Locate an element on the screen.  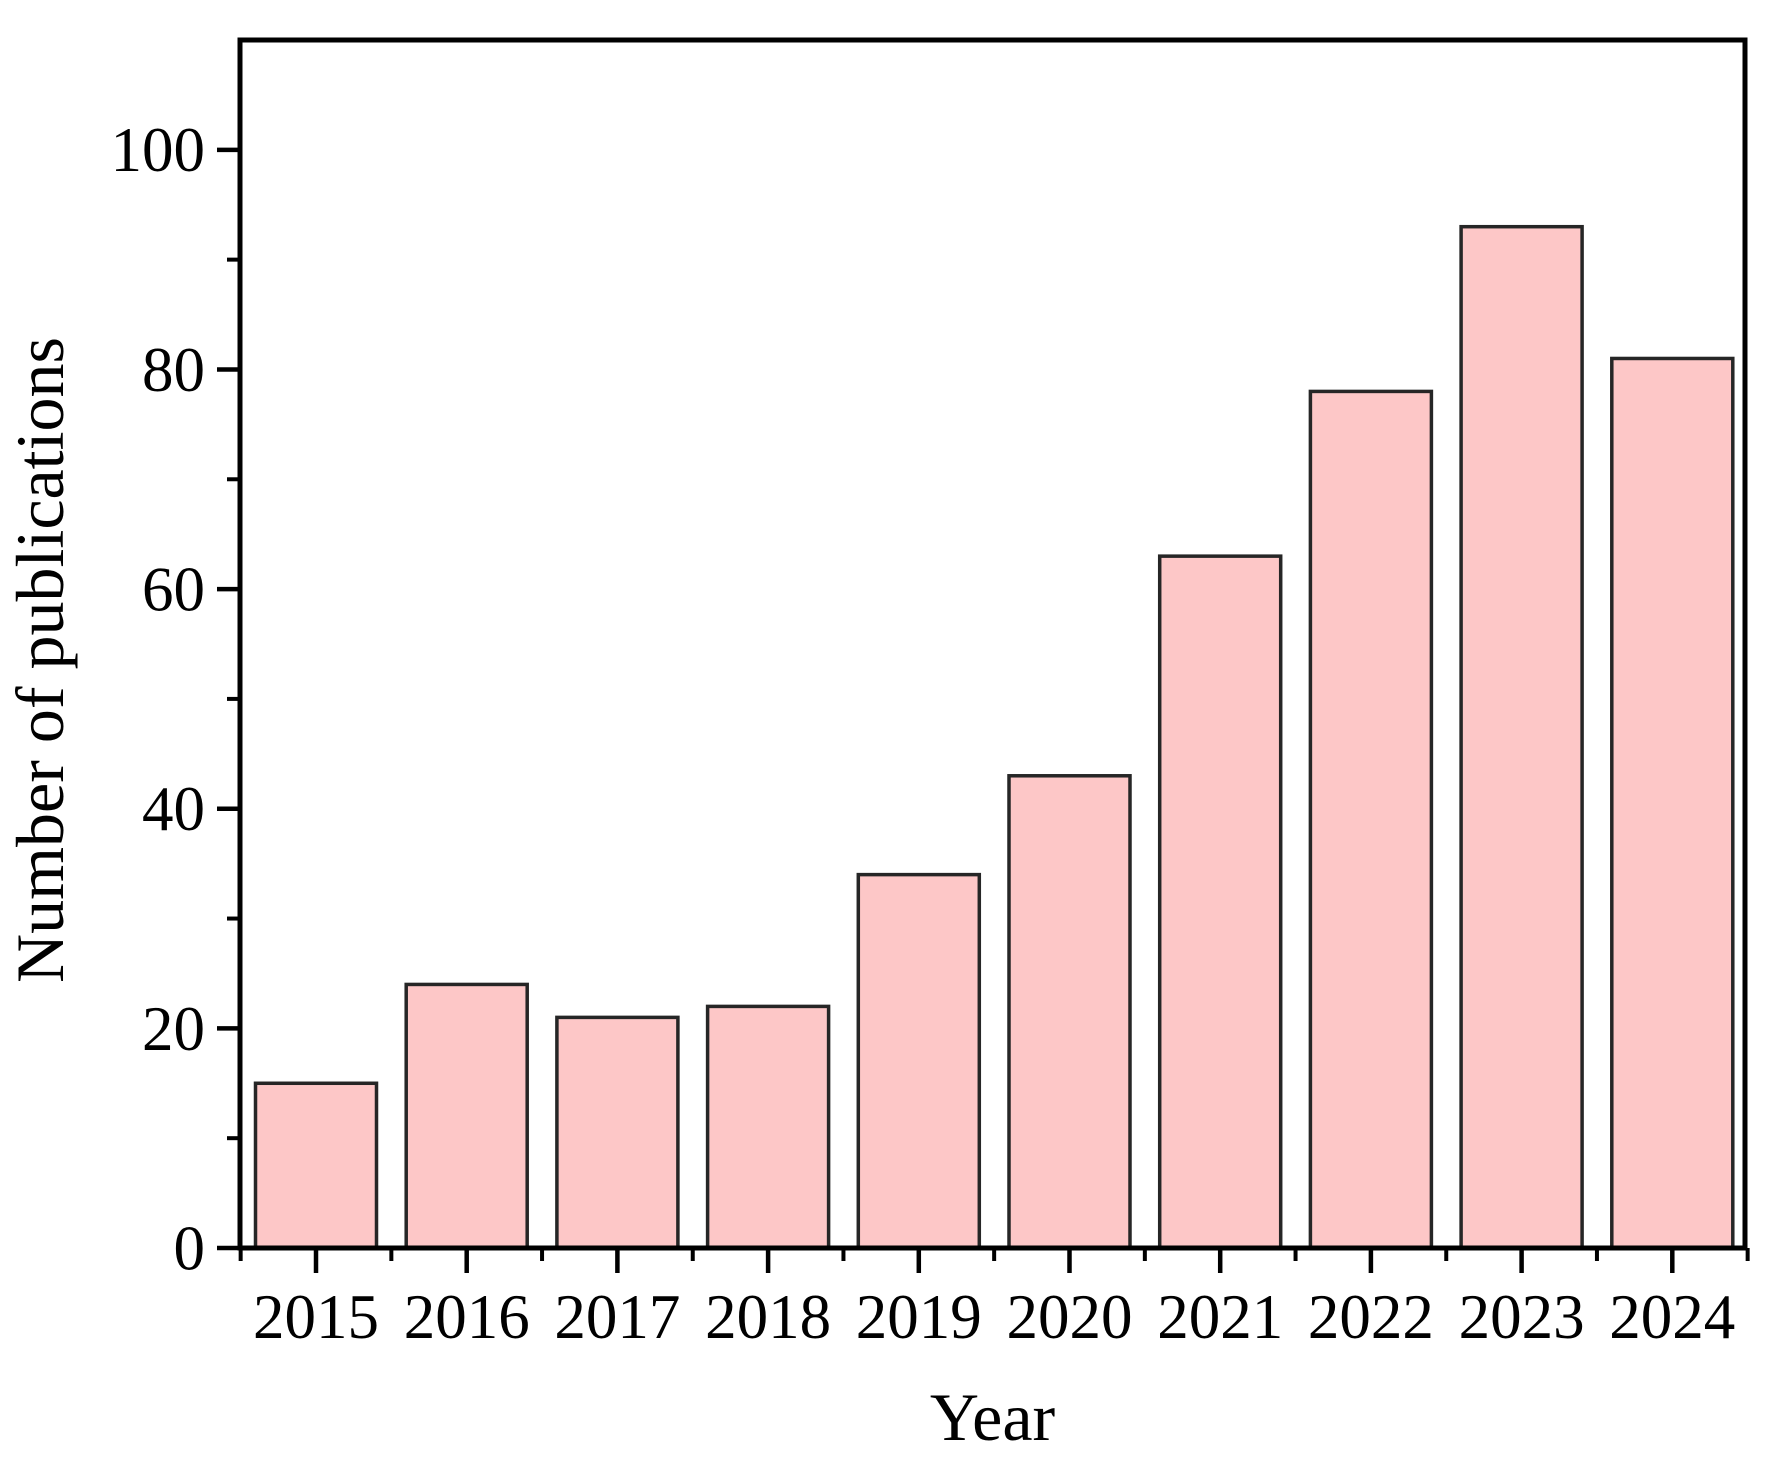
x-tick-label: 2023 is located at coordinates (1522, 1317).